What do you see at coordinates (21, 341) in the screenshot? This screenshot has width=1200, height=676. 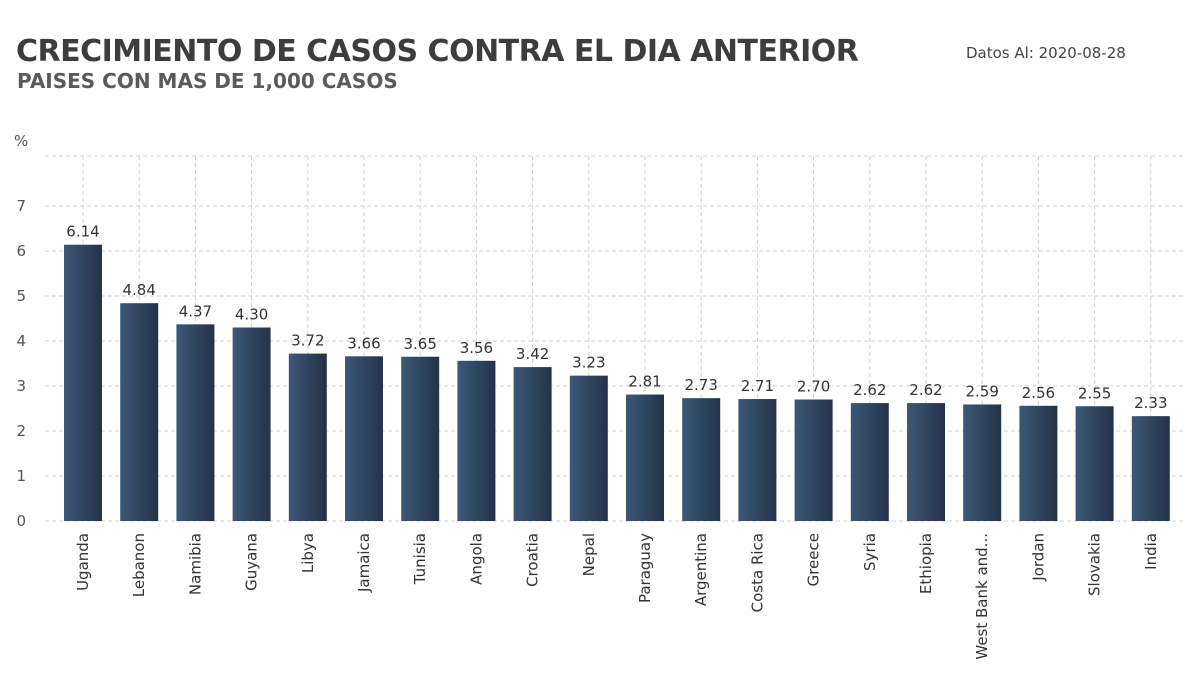 I see `y-tick-label: 4` at bounding box center [21, 341].